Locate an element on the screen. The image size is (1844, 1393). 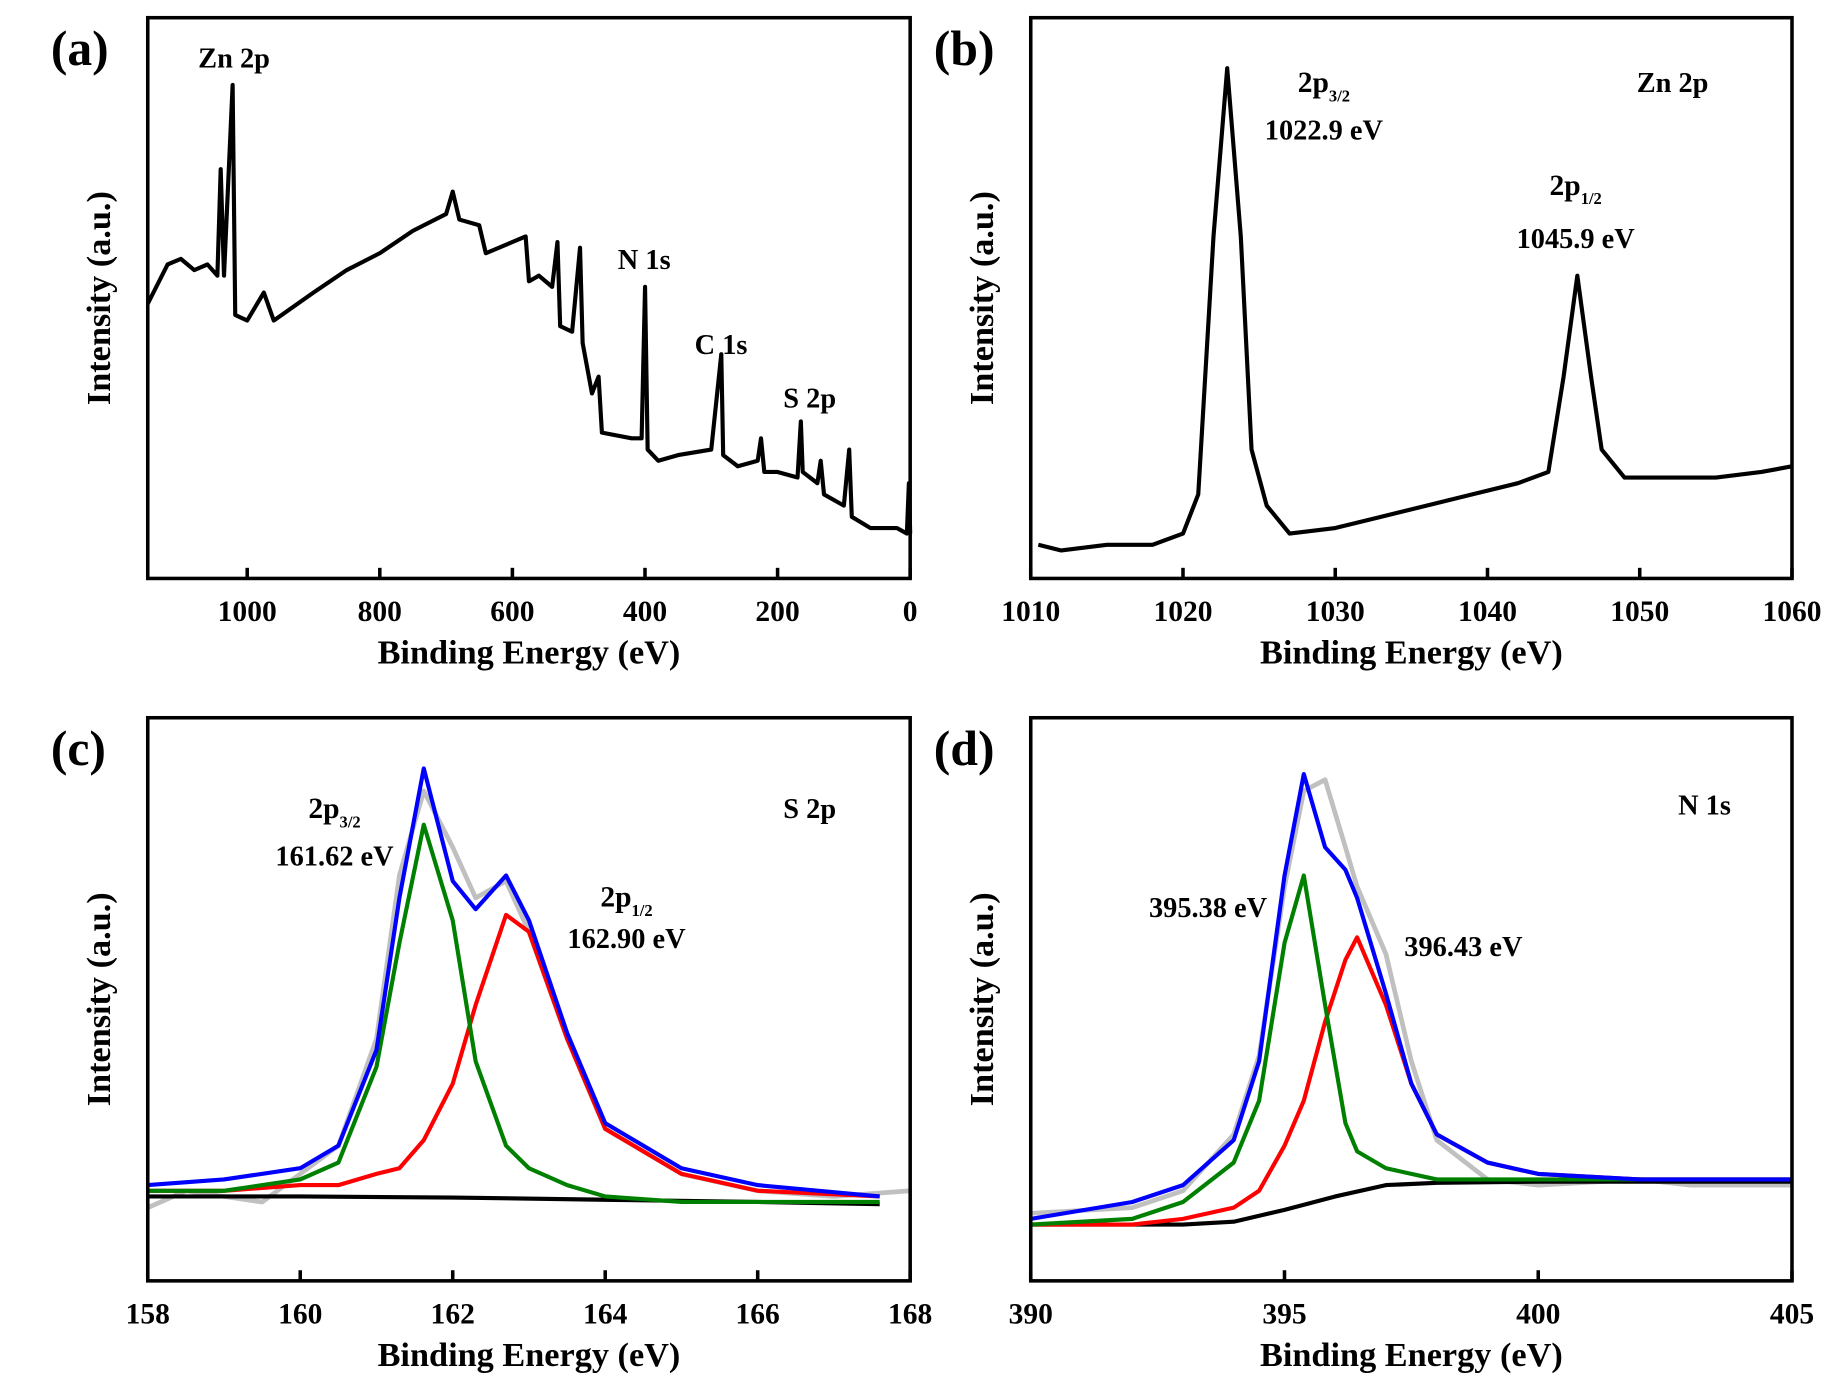
annotation-text: 1022.9 eV is located at coordinates (1324, 130).